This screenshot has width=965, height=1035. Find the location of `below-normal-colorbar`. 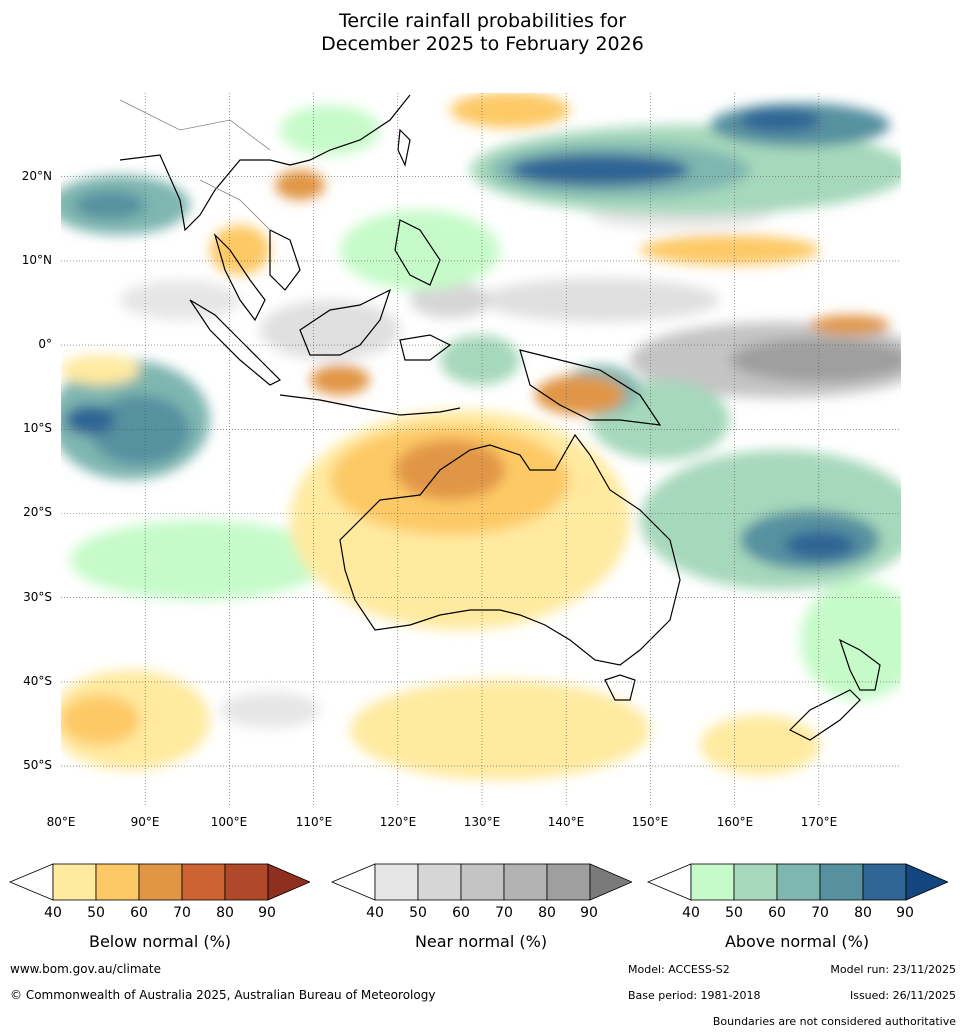

below-normal-colorbar is located at coordinates (159, 882).